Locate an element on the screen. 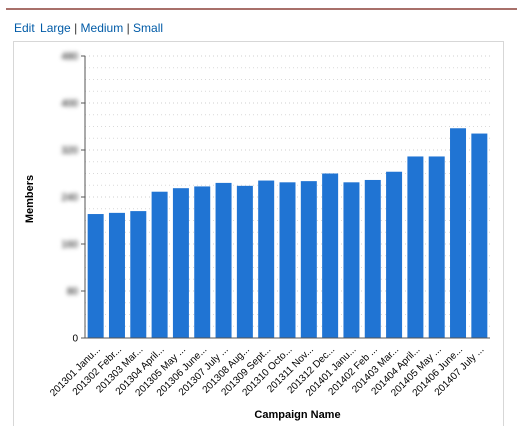 This screenshot has height=426, width=517. y-tick-label: 0 is located at coordinates (75, 339).